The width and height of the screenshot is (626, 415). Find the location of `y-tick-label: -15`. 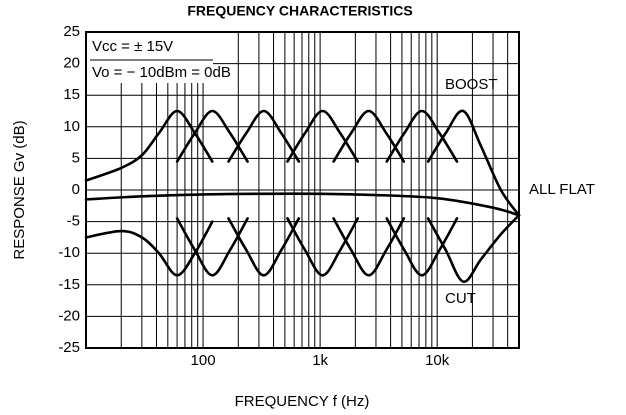

y-tick-label: -15 is located at coordinates (69, 284).